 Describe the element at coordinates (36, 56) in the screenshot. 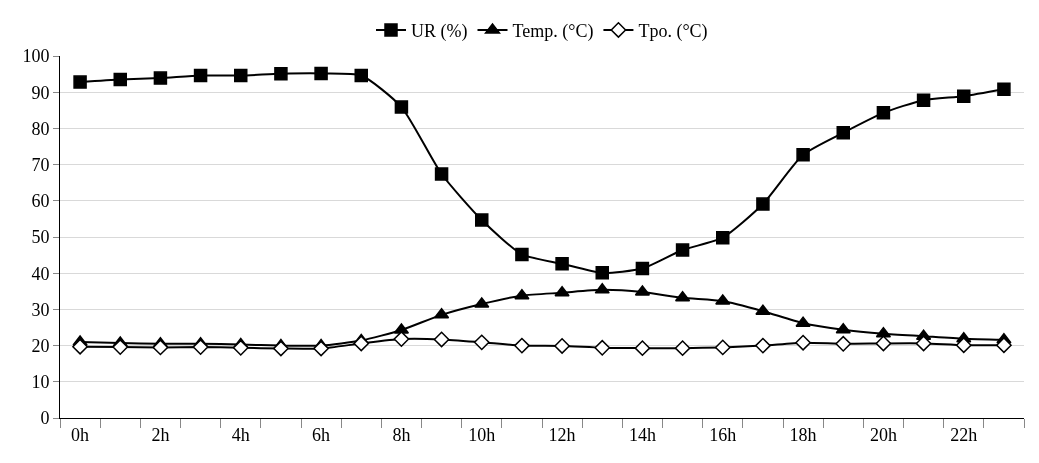

I see `y-tick-label: 100` at that location.